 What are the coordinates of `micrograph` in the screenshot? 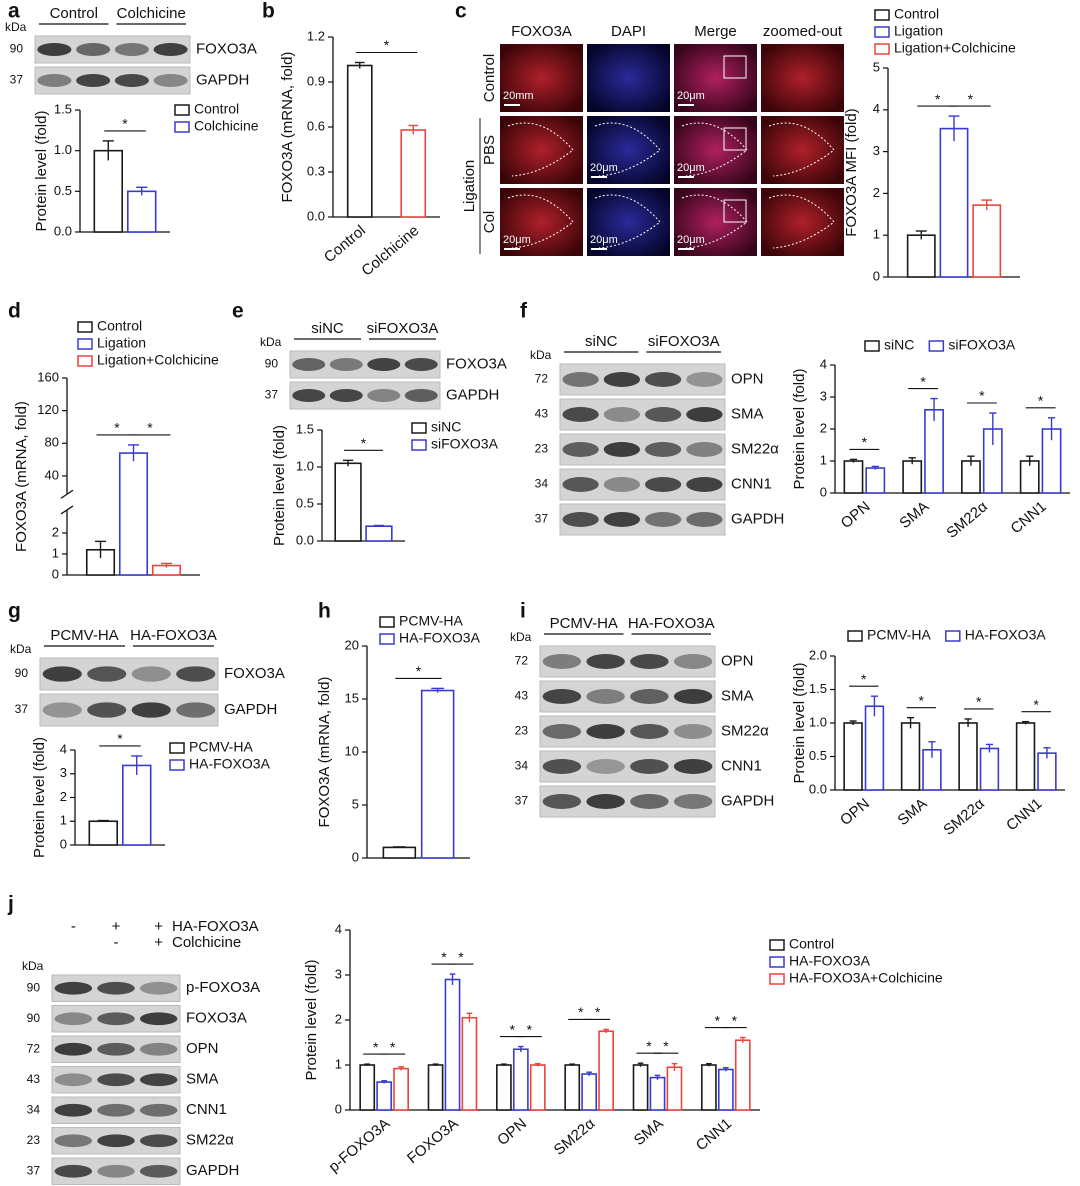 It's located at (541, 150).